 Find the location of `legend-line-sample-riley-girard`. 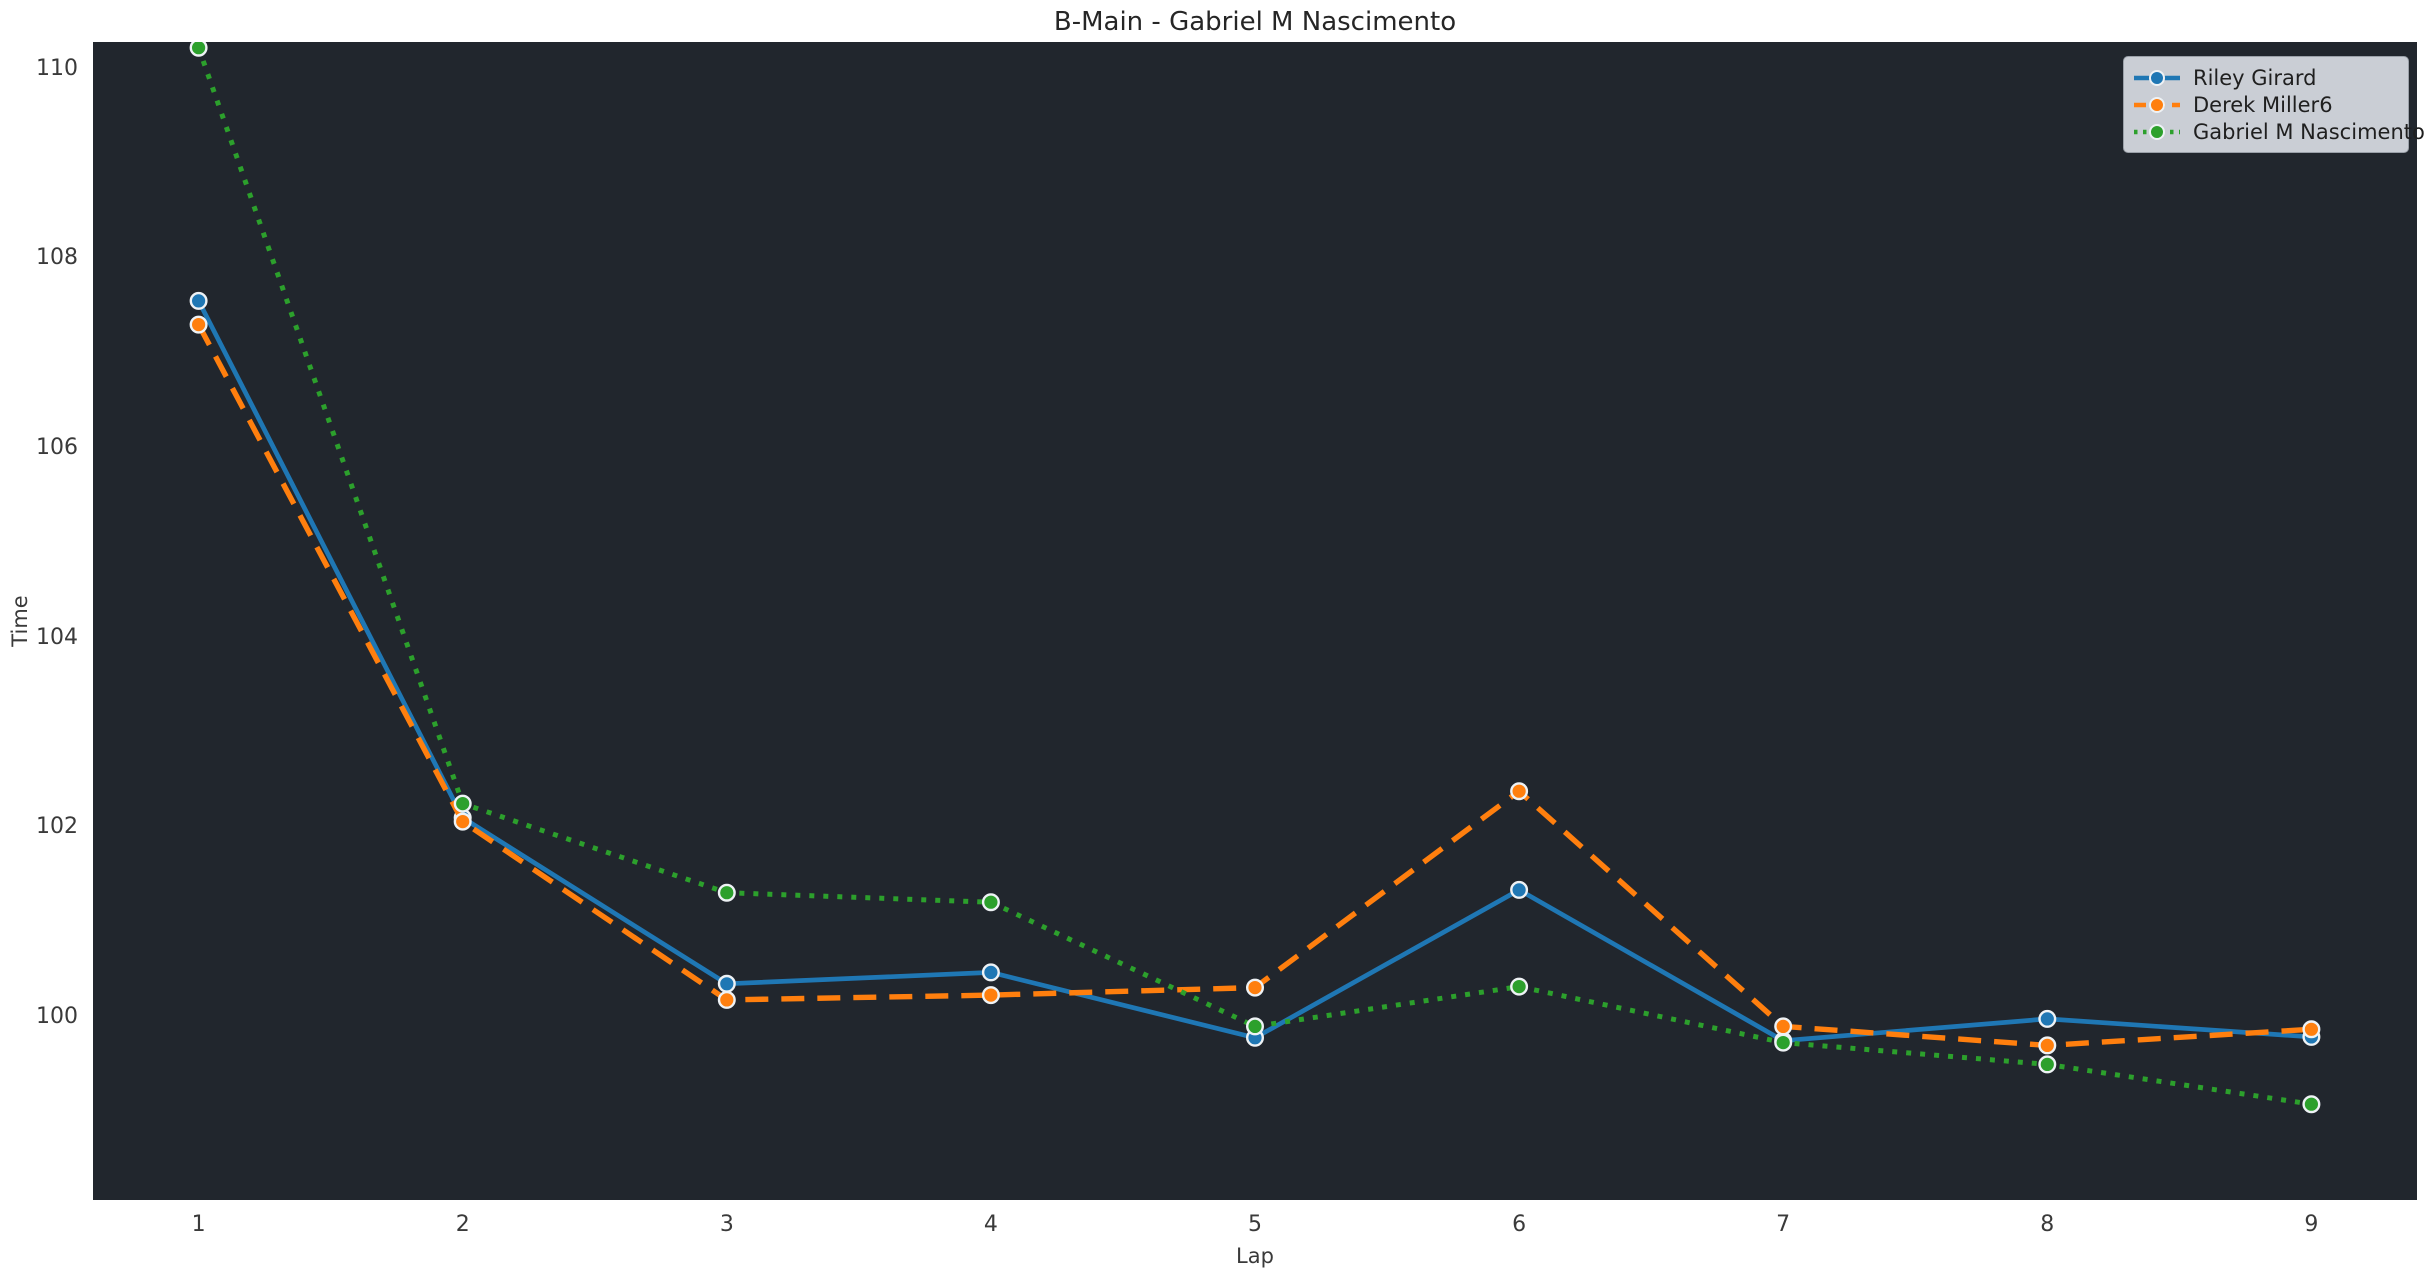

legend-line-sample-riley-girard is located at coordinates (2157, 77).